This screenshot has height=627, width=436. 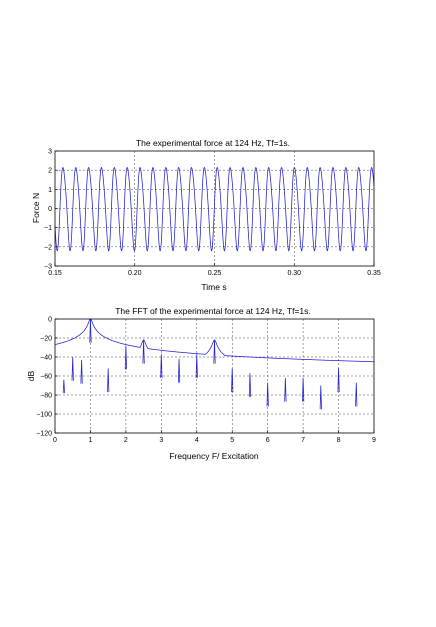 I want to click on chart2-ytick-label: 0, so click(x=50, y=320).